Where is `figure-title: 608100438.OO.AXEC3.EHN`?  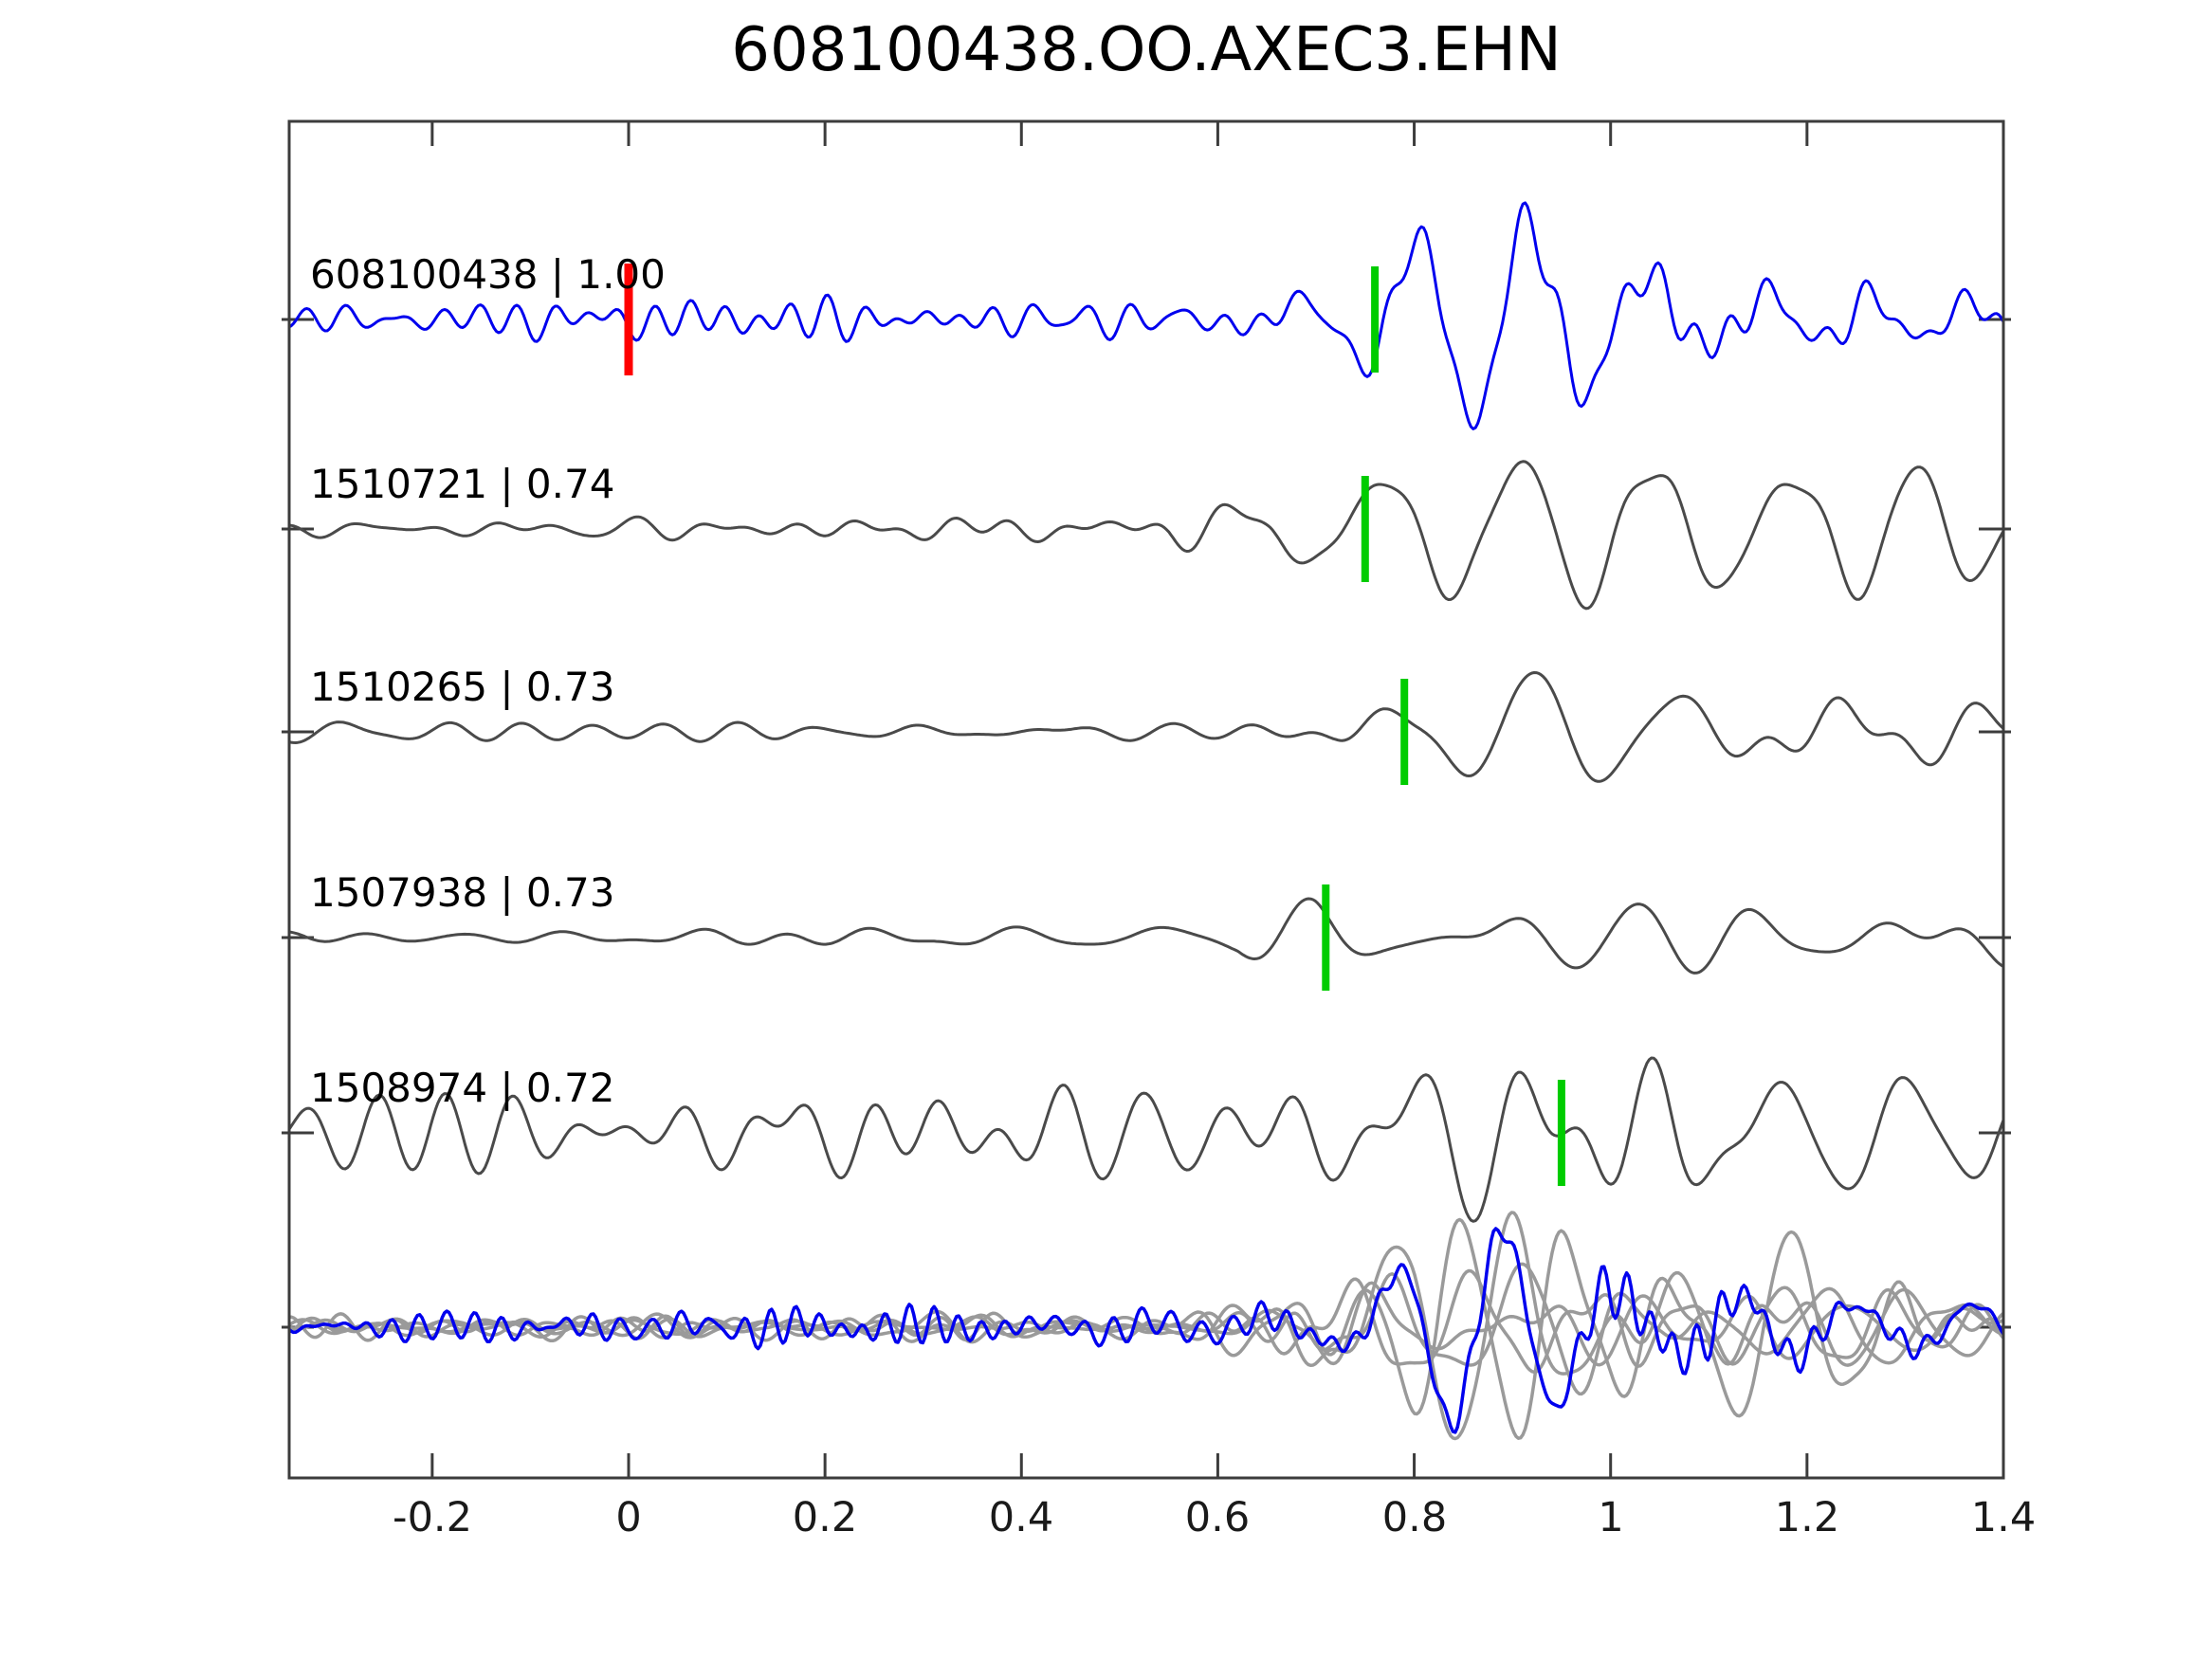
figure-title: 608100438.OO.AXEC3.EHN is located at coordinates (1146, 50).